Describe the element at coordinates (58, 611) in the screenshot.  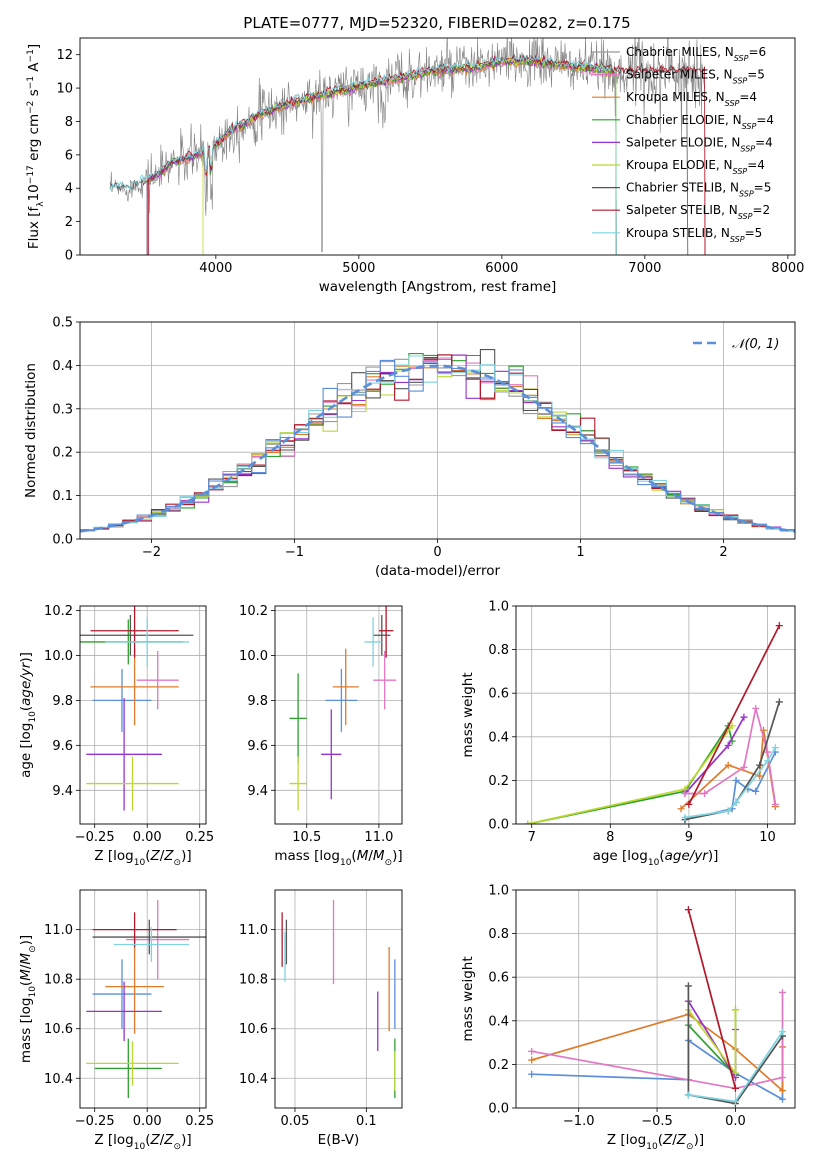
I see `y-tick-label: 10.2` at that location.